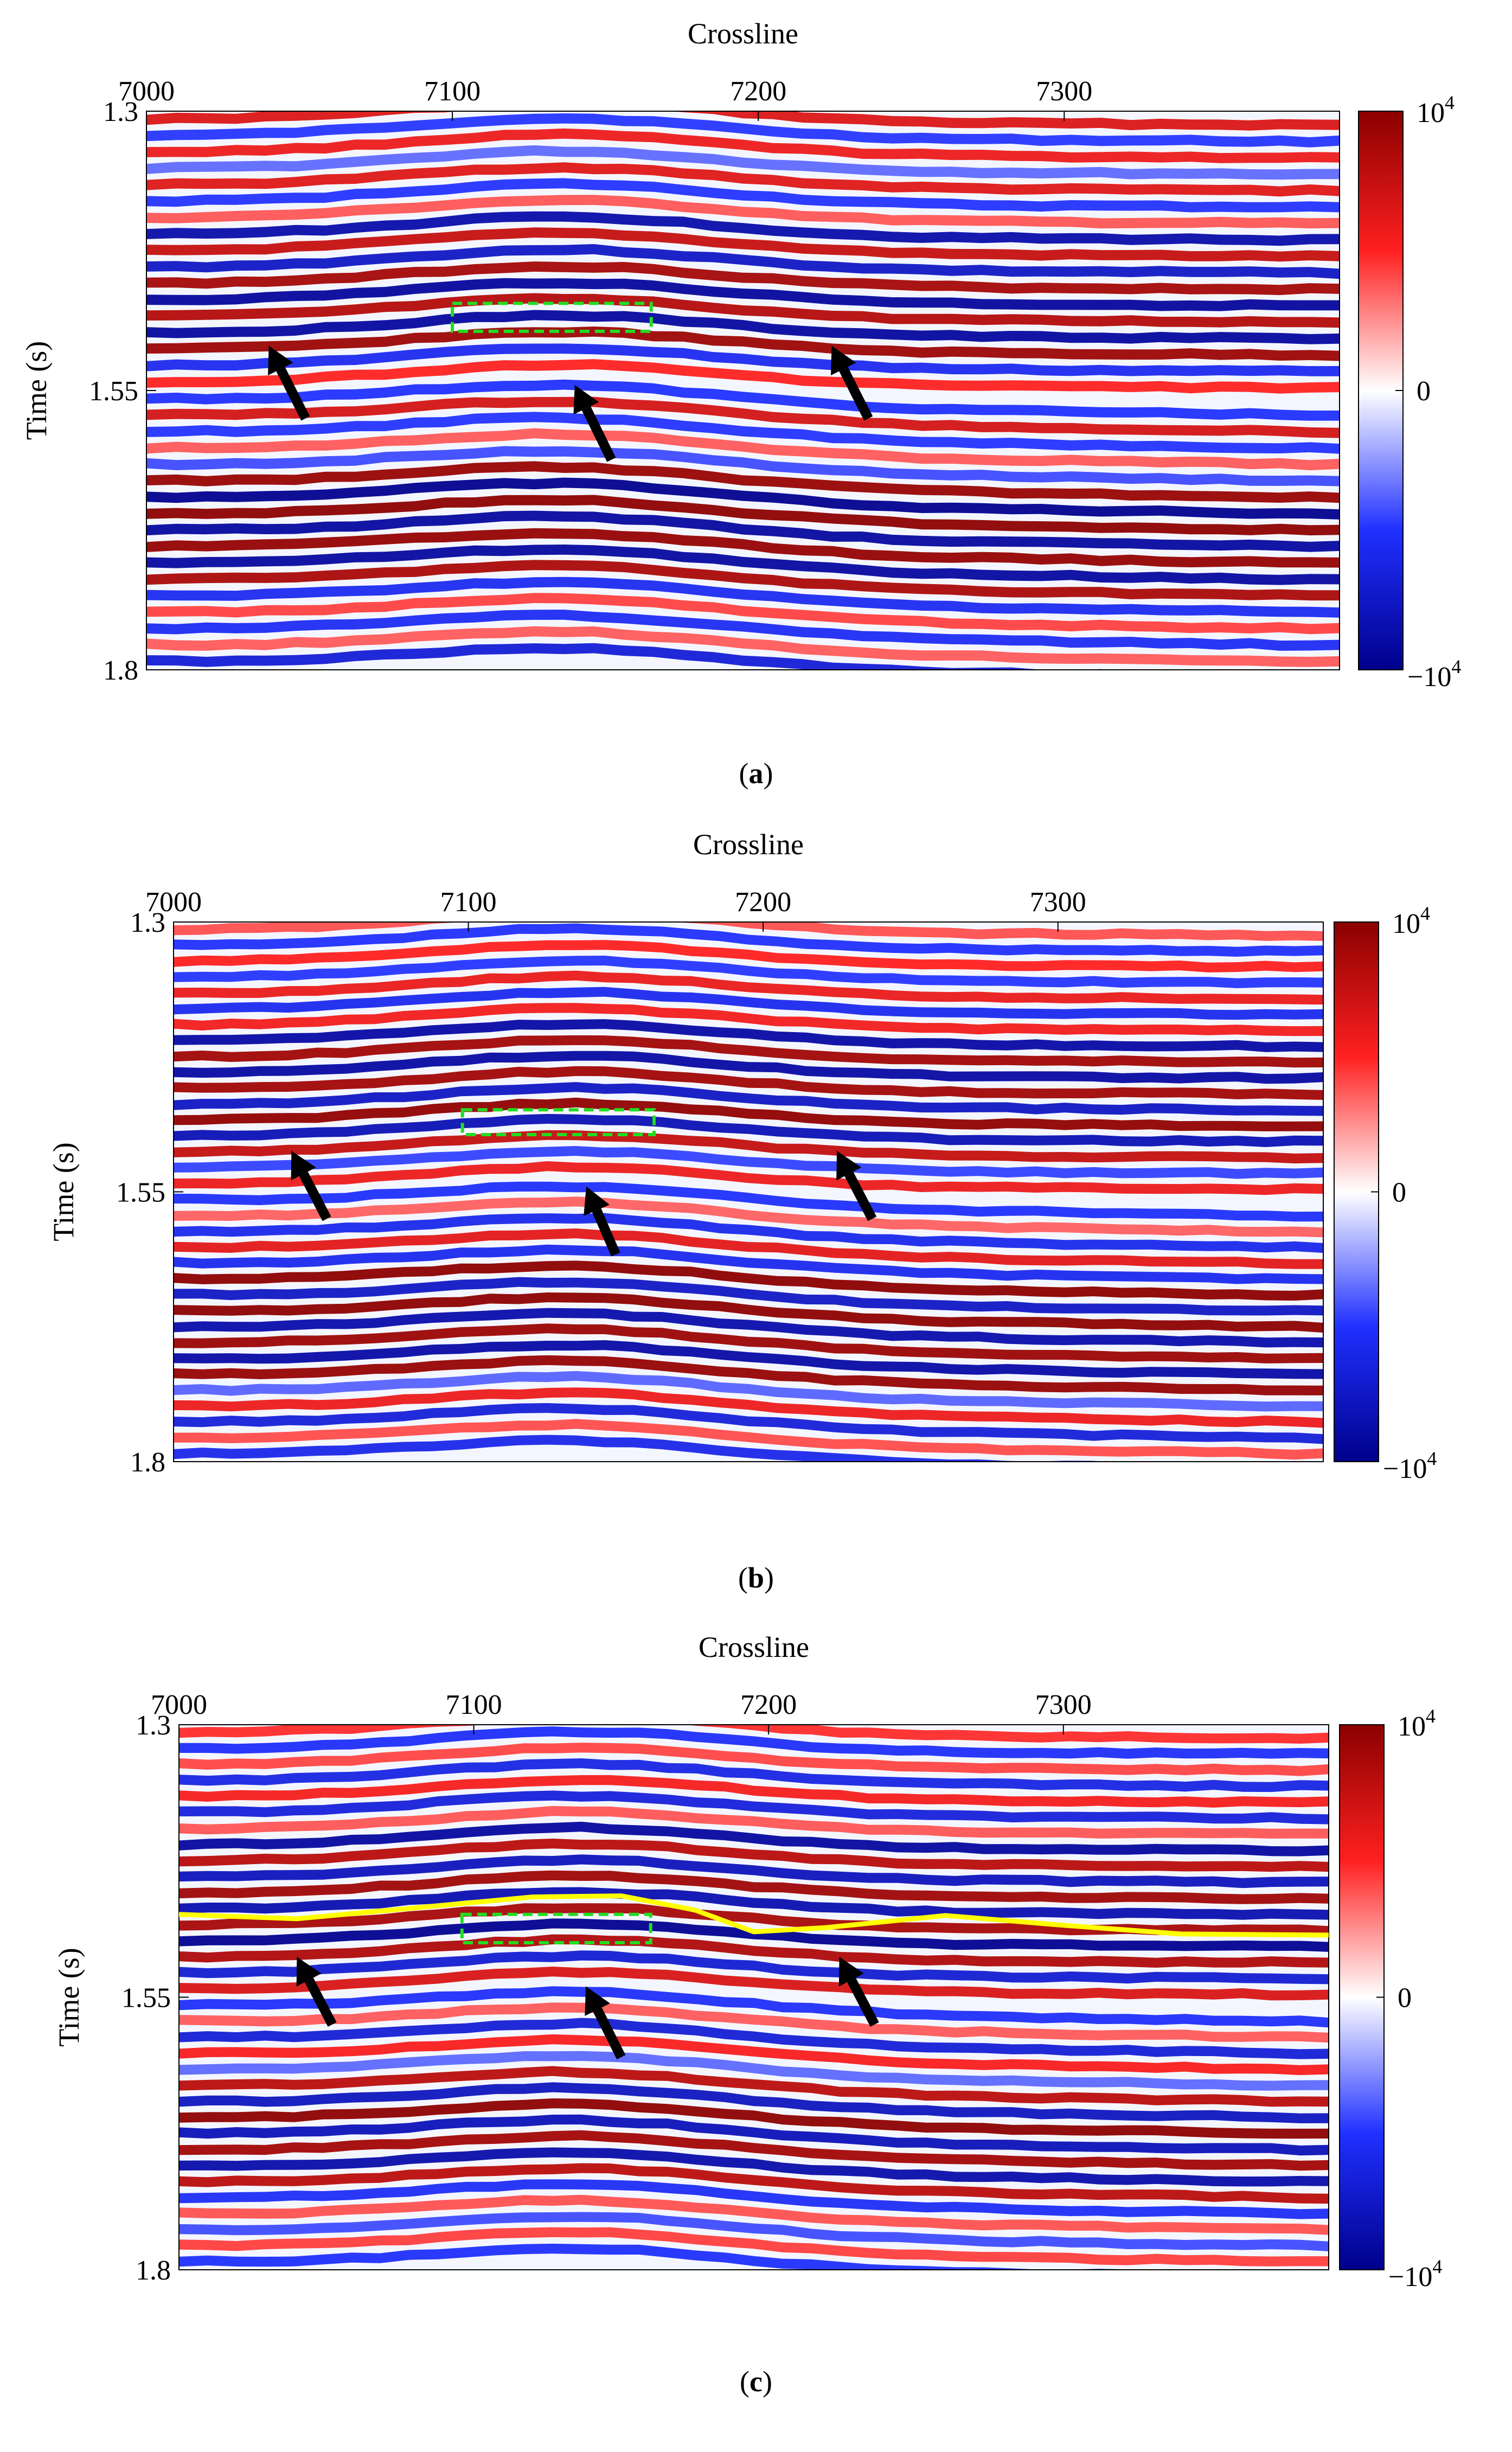 This screenshot has width=1512, height=2452. I want to click on panel-label-c: (c), so click(756, 2381).